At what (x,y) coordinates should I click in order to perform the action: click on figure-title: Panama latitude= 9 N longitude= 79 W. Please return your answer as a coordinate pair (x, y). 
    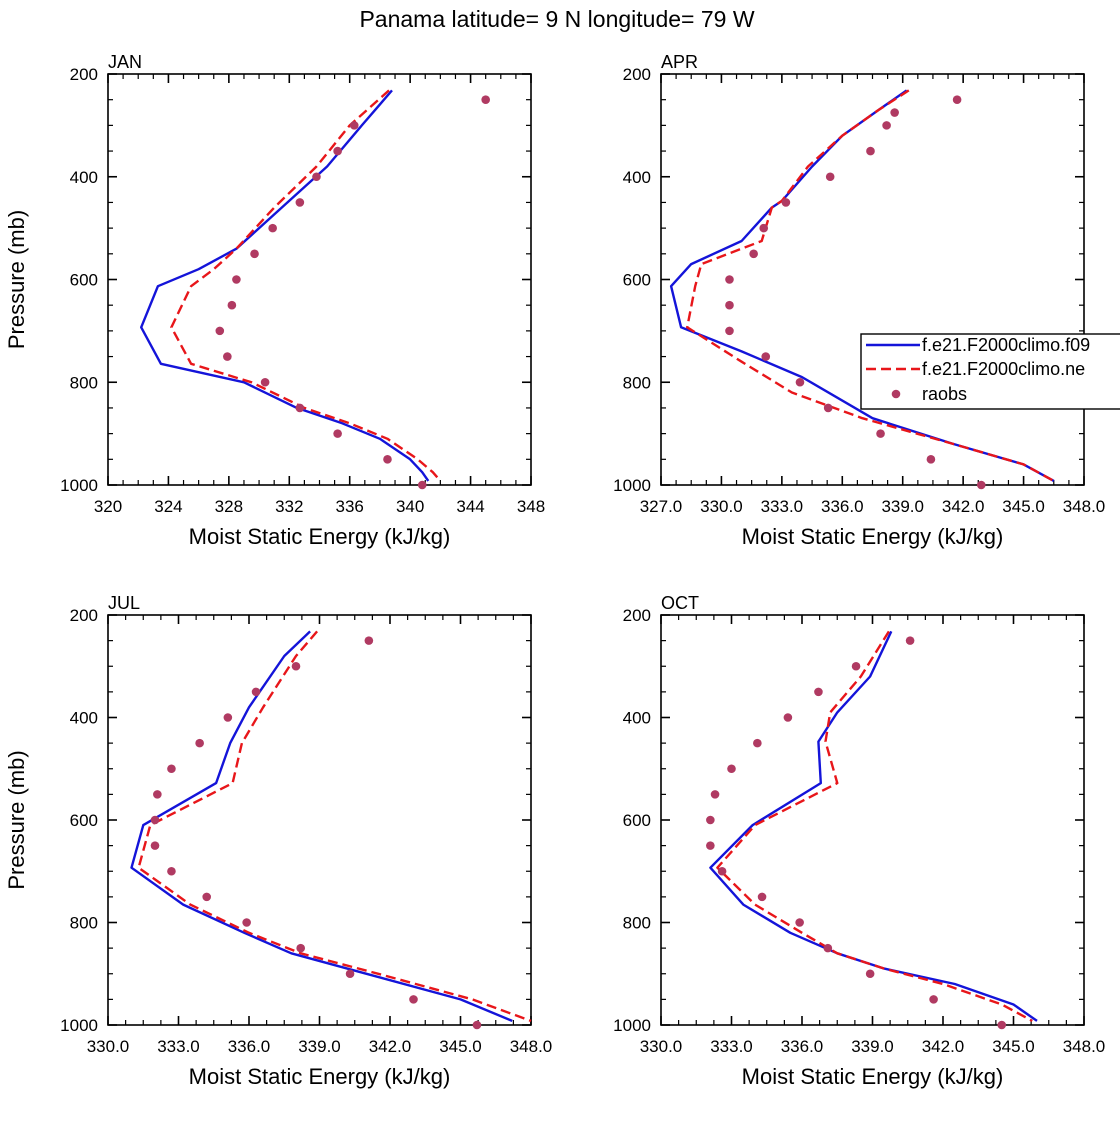
    Looking at the image, I should click on (556, 19).